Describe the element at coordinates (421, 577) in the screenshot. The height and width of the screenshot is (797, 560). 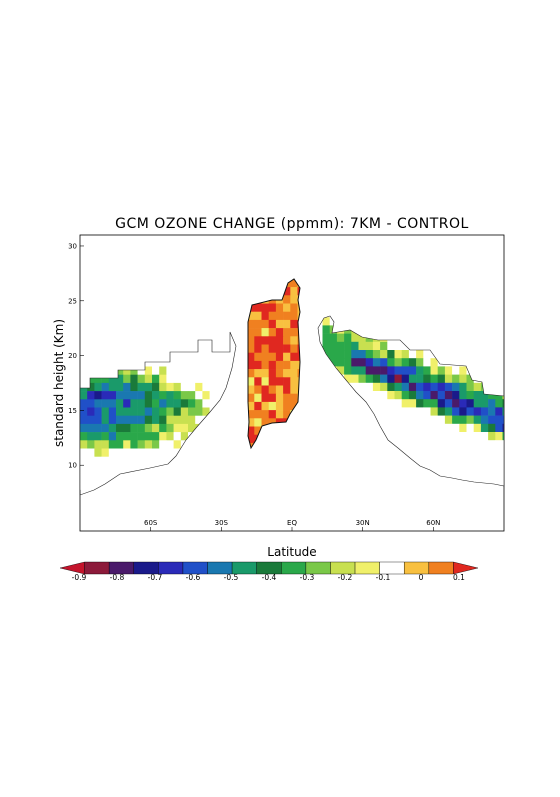
I see `colorbar-label-9: 0` at that location.